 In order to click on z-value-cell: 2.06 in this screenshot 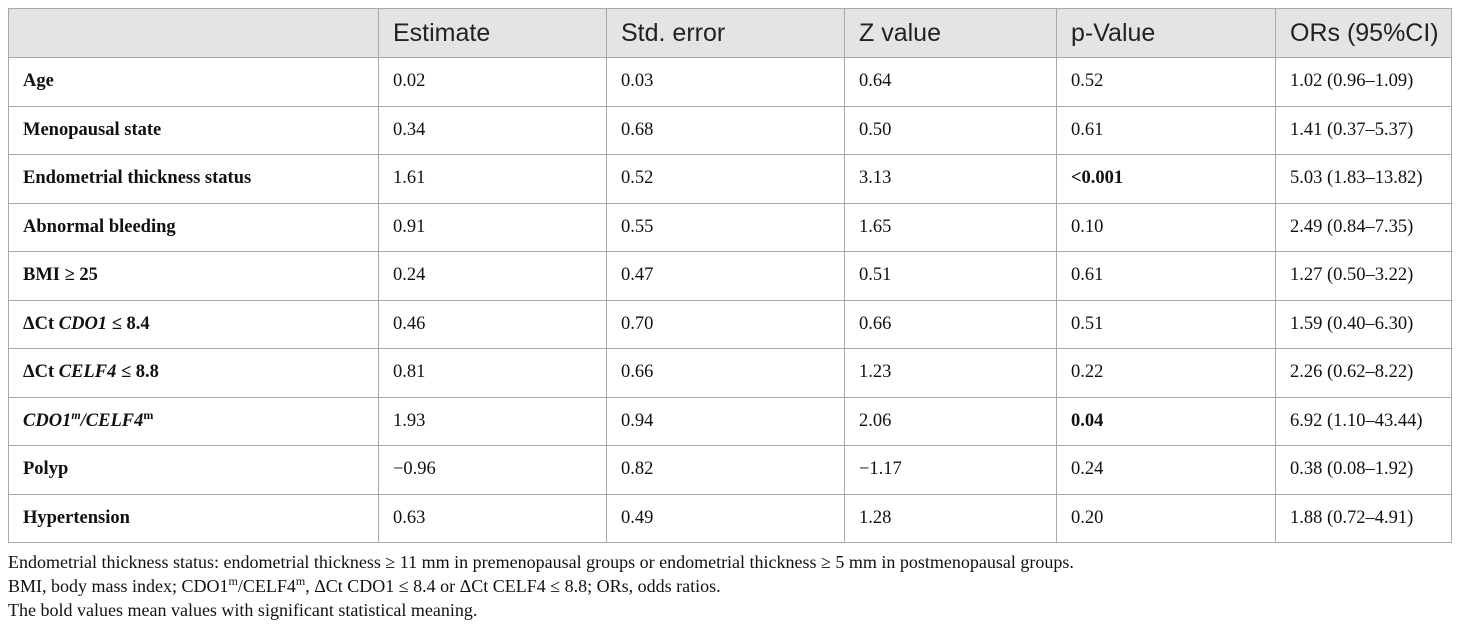, I will do `click(950, 421)`.